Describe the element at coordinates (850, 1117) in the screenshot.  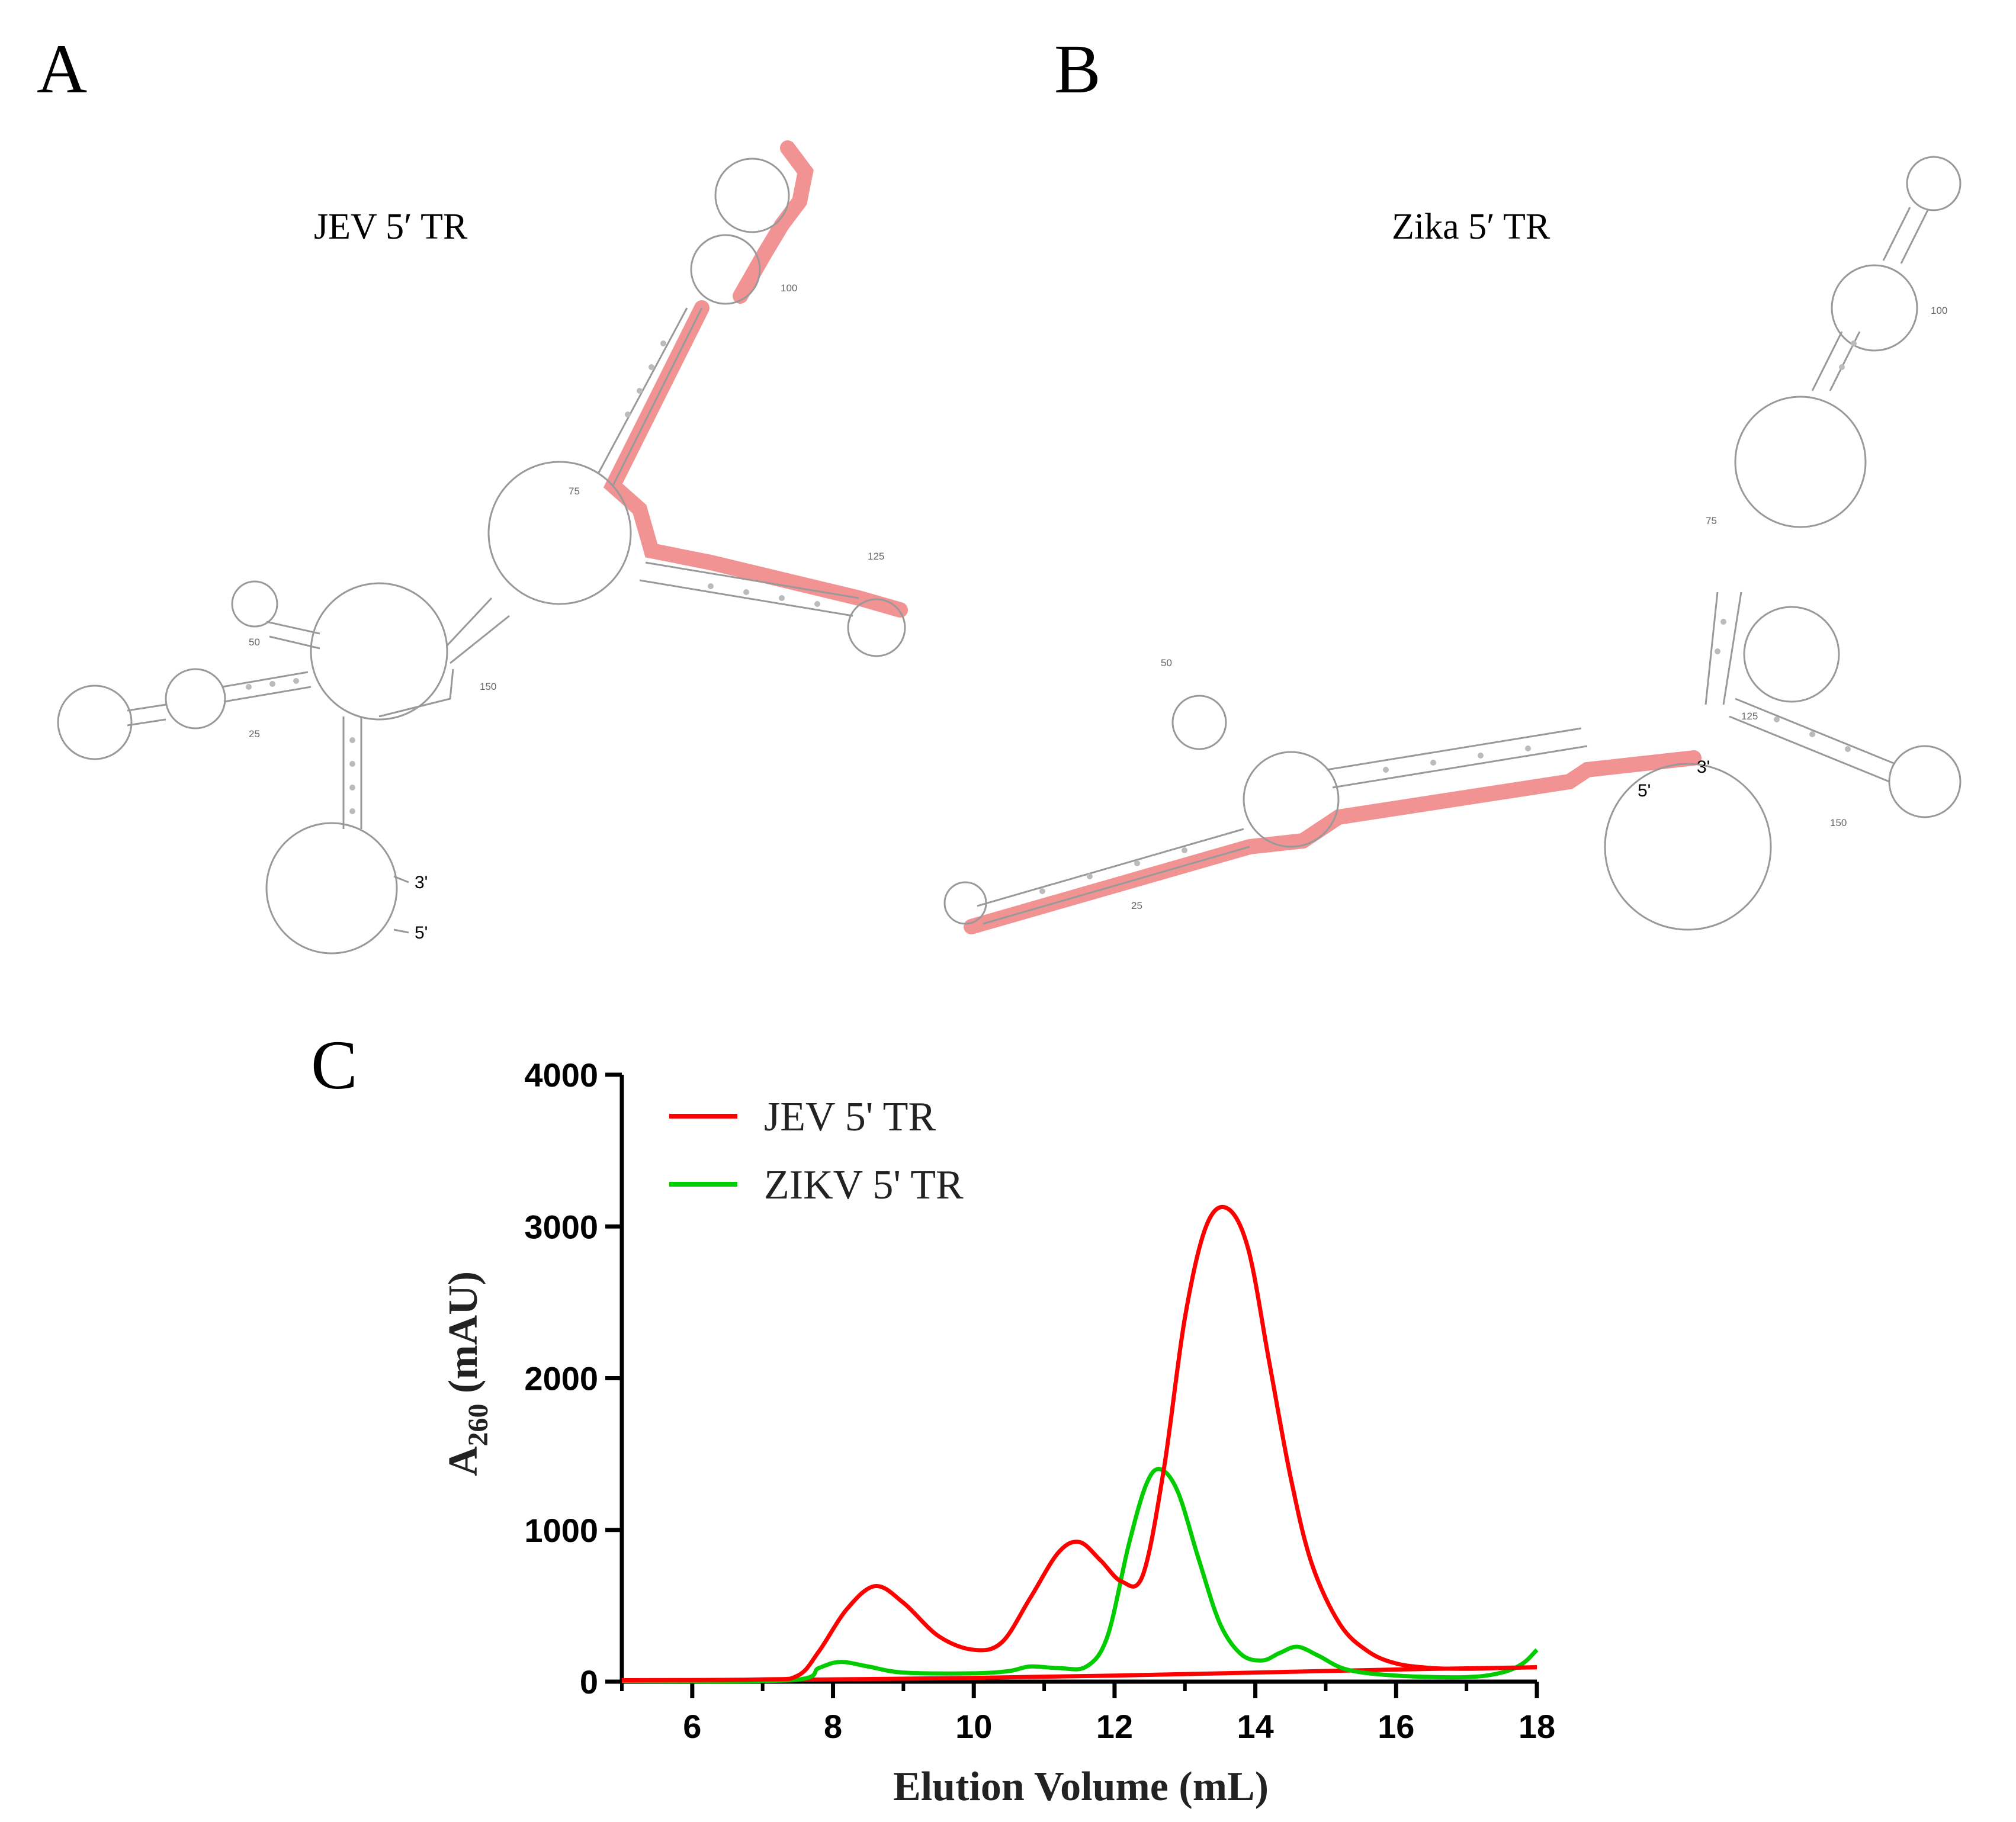
I see `legend-label: JEV 5' TR` at that location.